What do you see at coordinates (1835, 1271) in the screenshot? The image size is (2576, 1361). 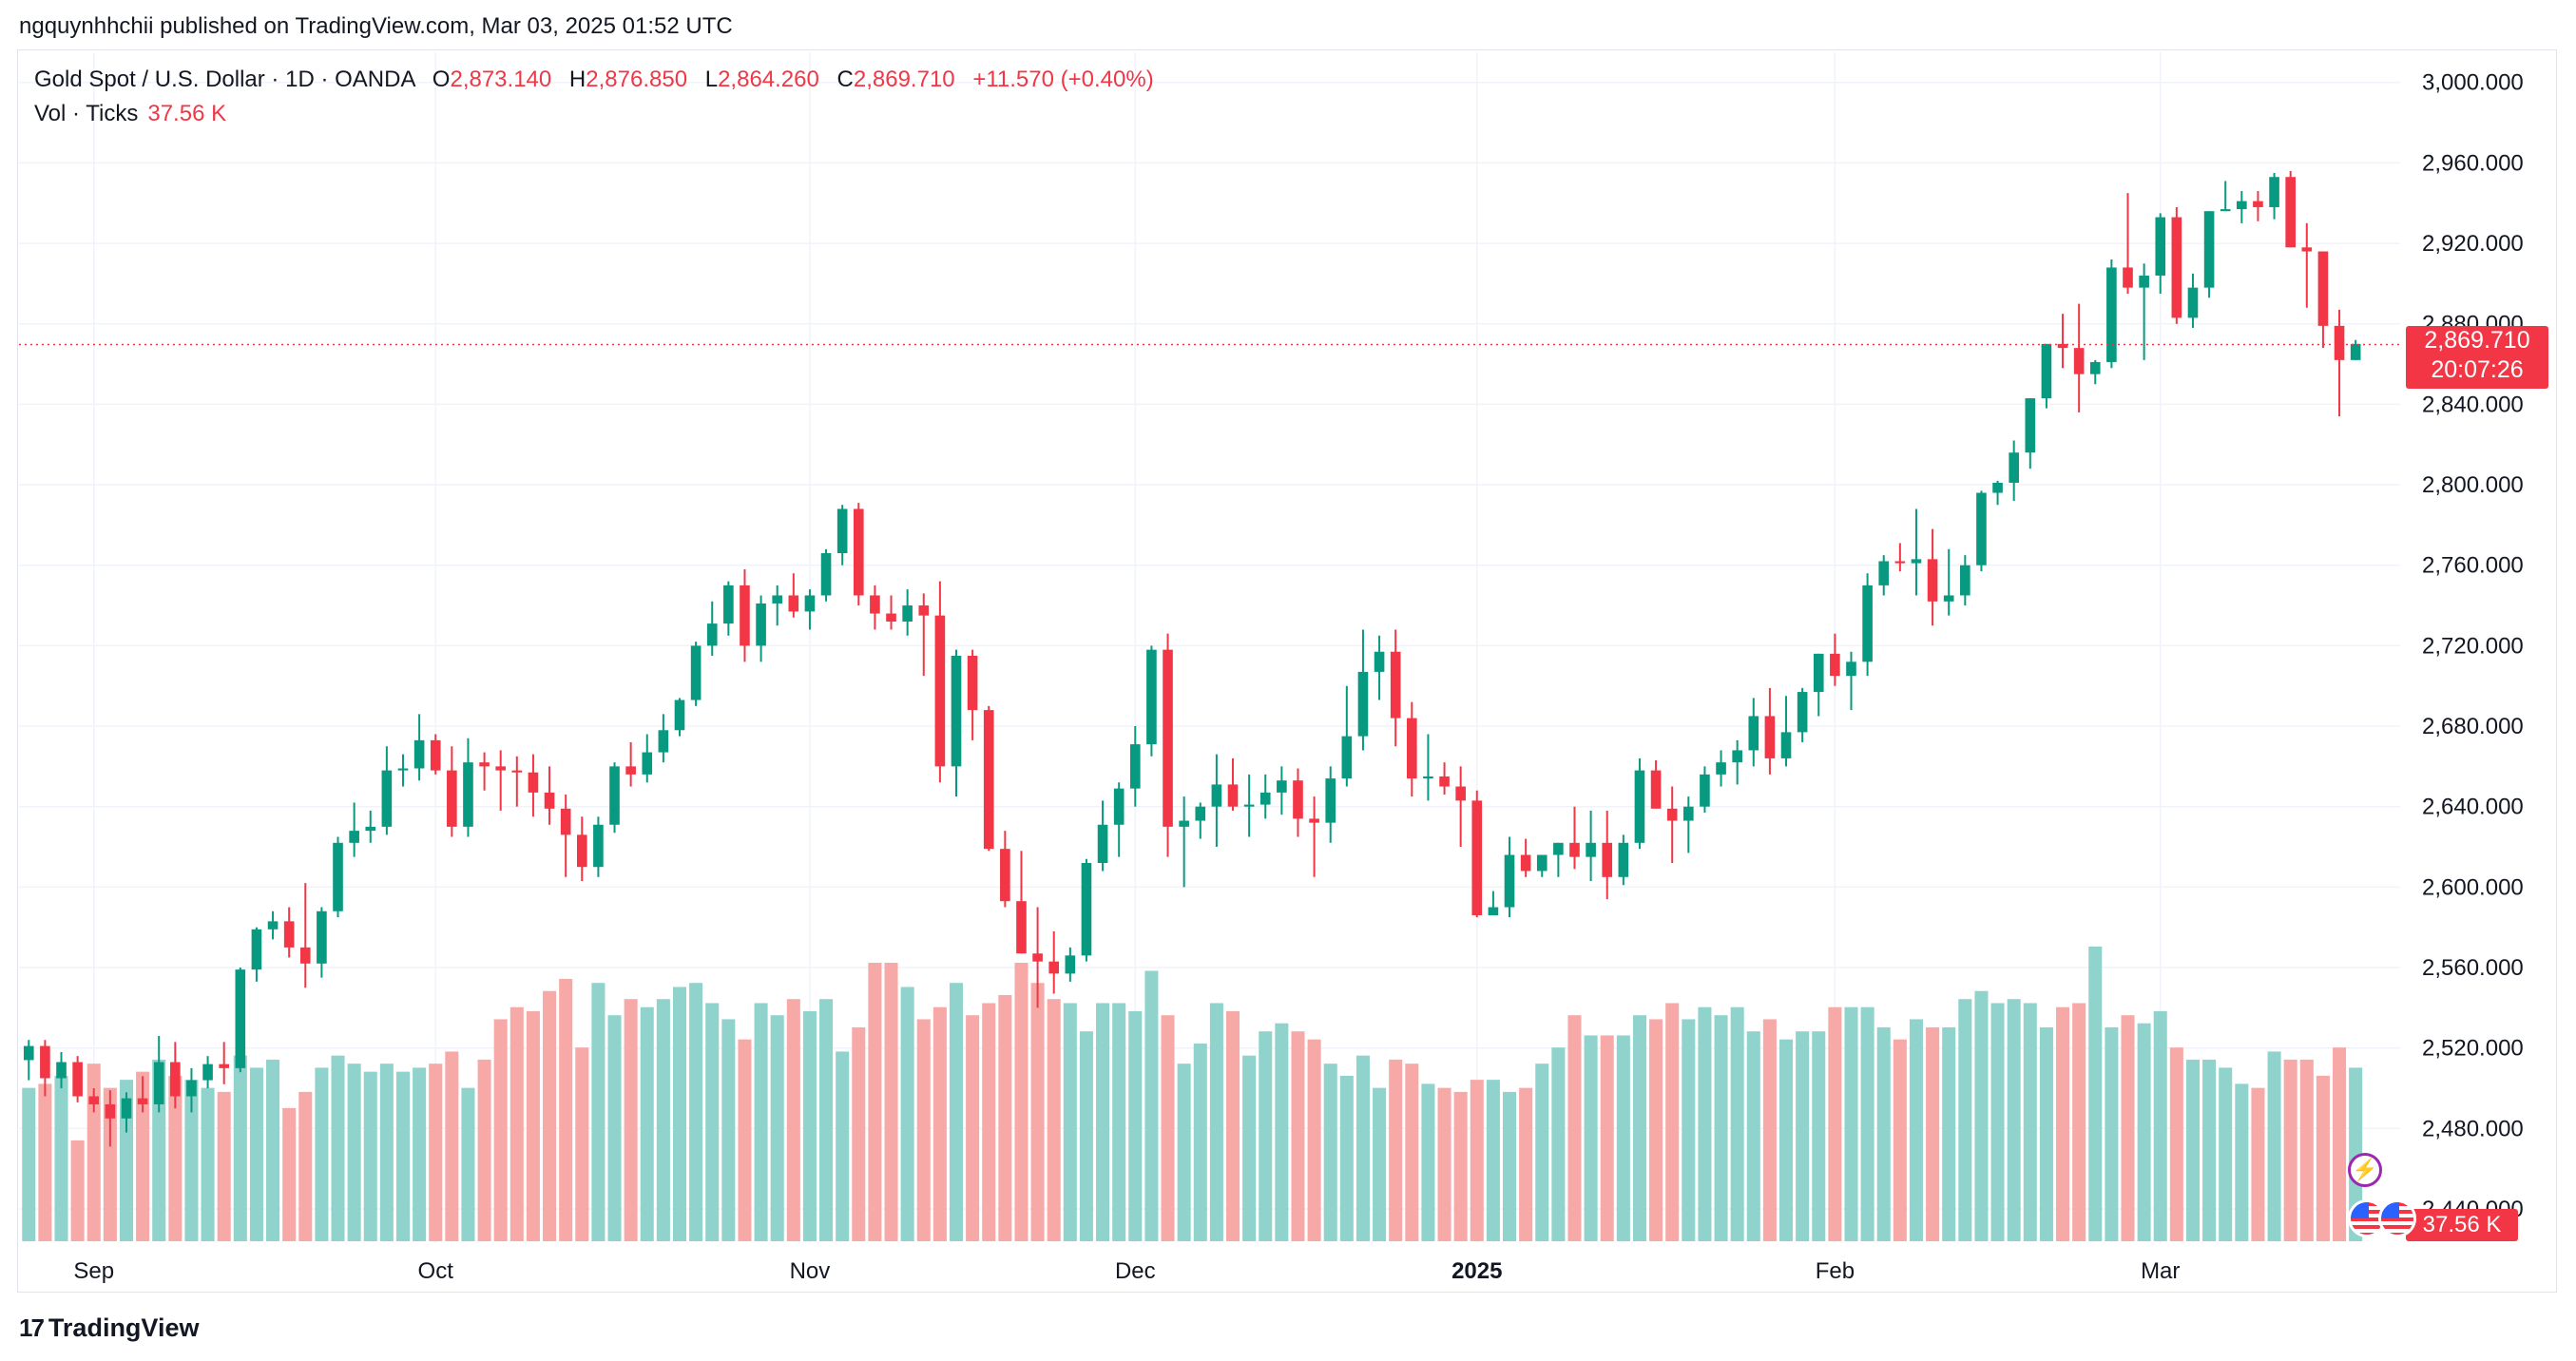 I see `time-axis-label: Feb` at bounding box center [1835, 1271].